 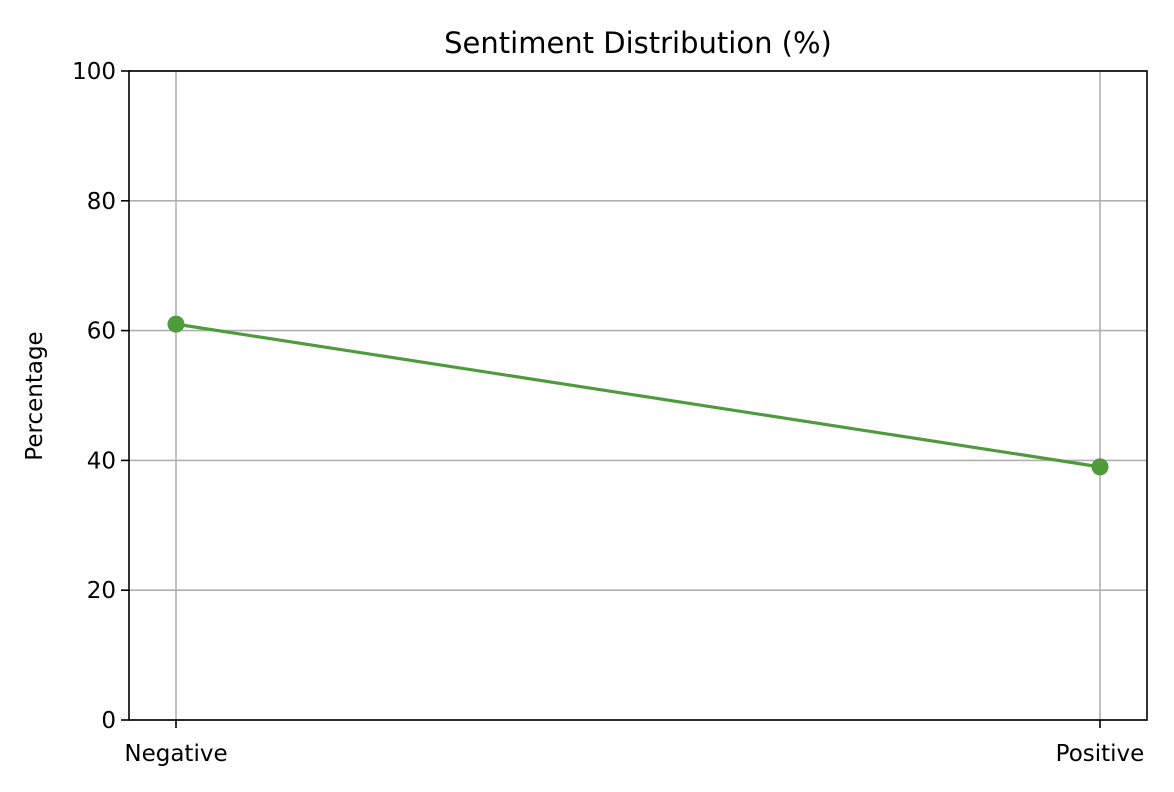 What do you see at coordinates (94, 72) in the screenshot?
I see `y-tick-label: 100` at bounding box center [94, 72].